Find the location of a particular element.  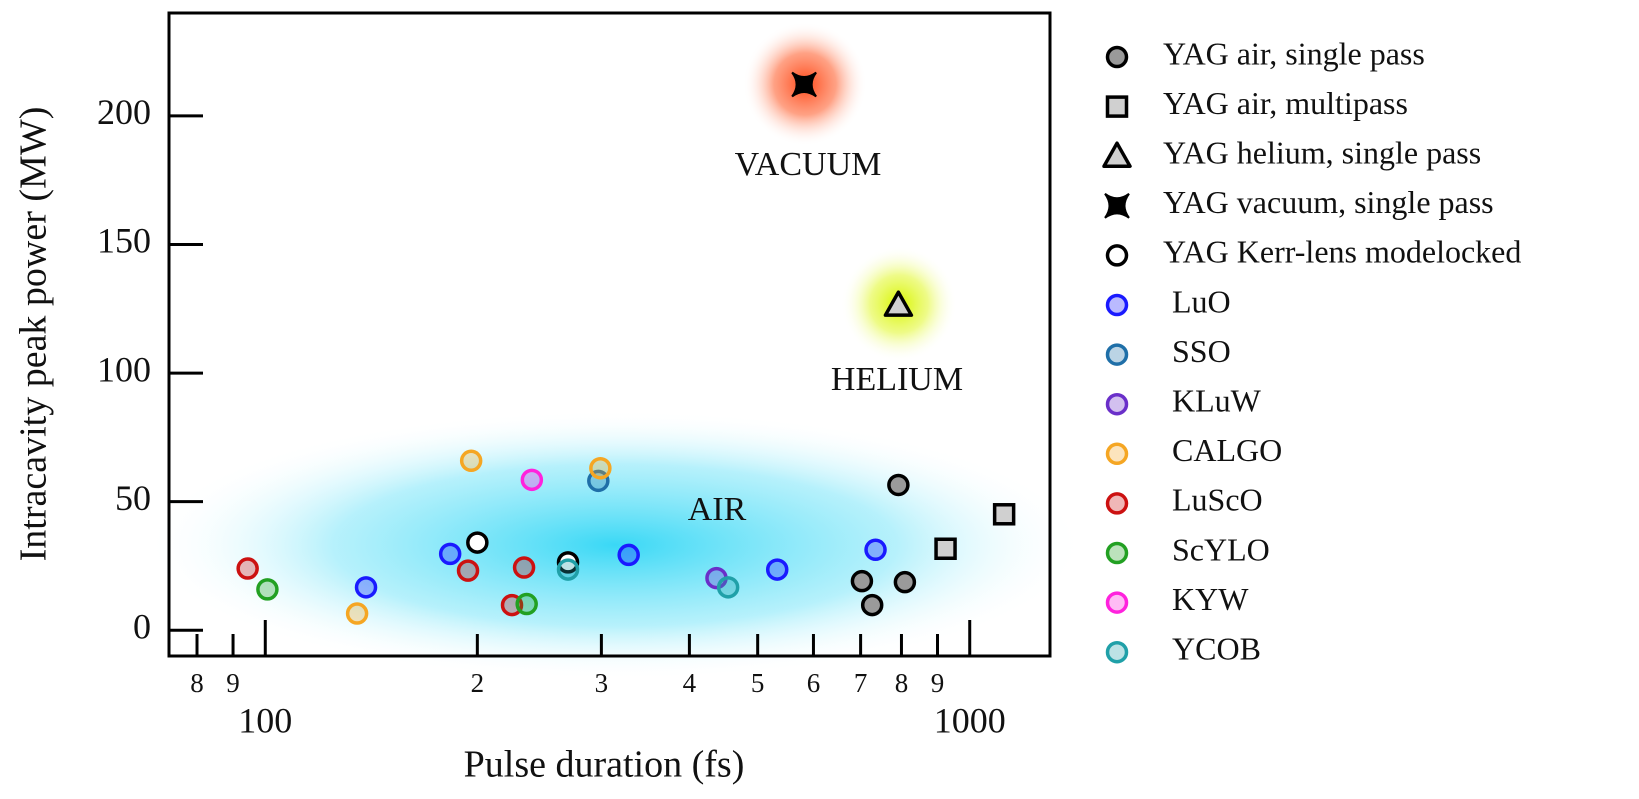

x-tick-label: 7 is located at coordinates (861, 683).